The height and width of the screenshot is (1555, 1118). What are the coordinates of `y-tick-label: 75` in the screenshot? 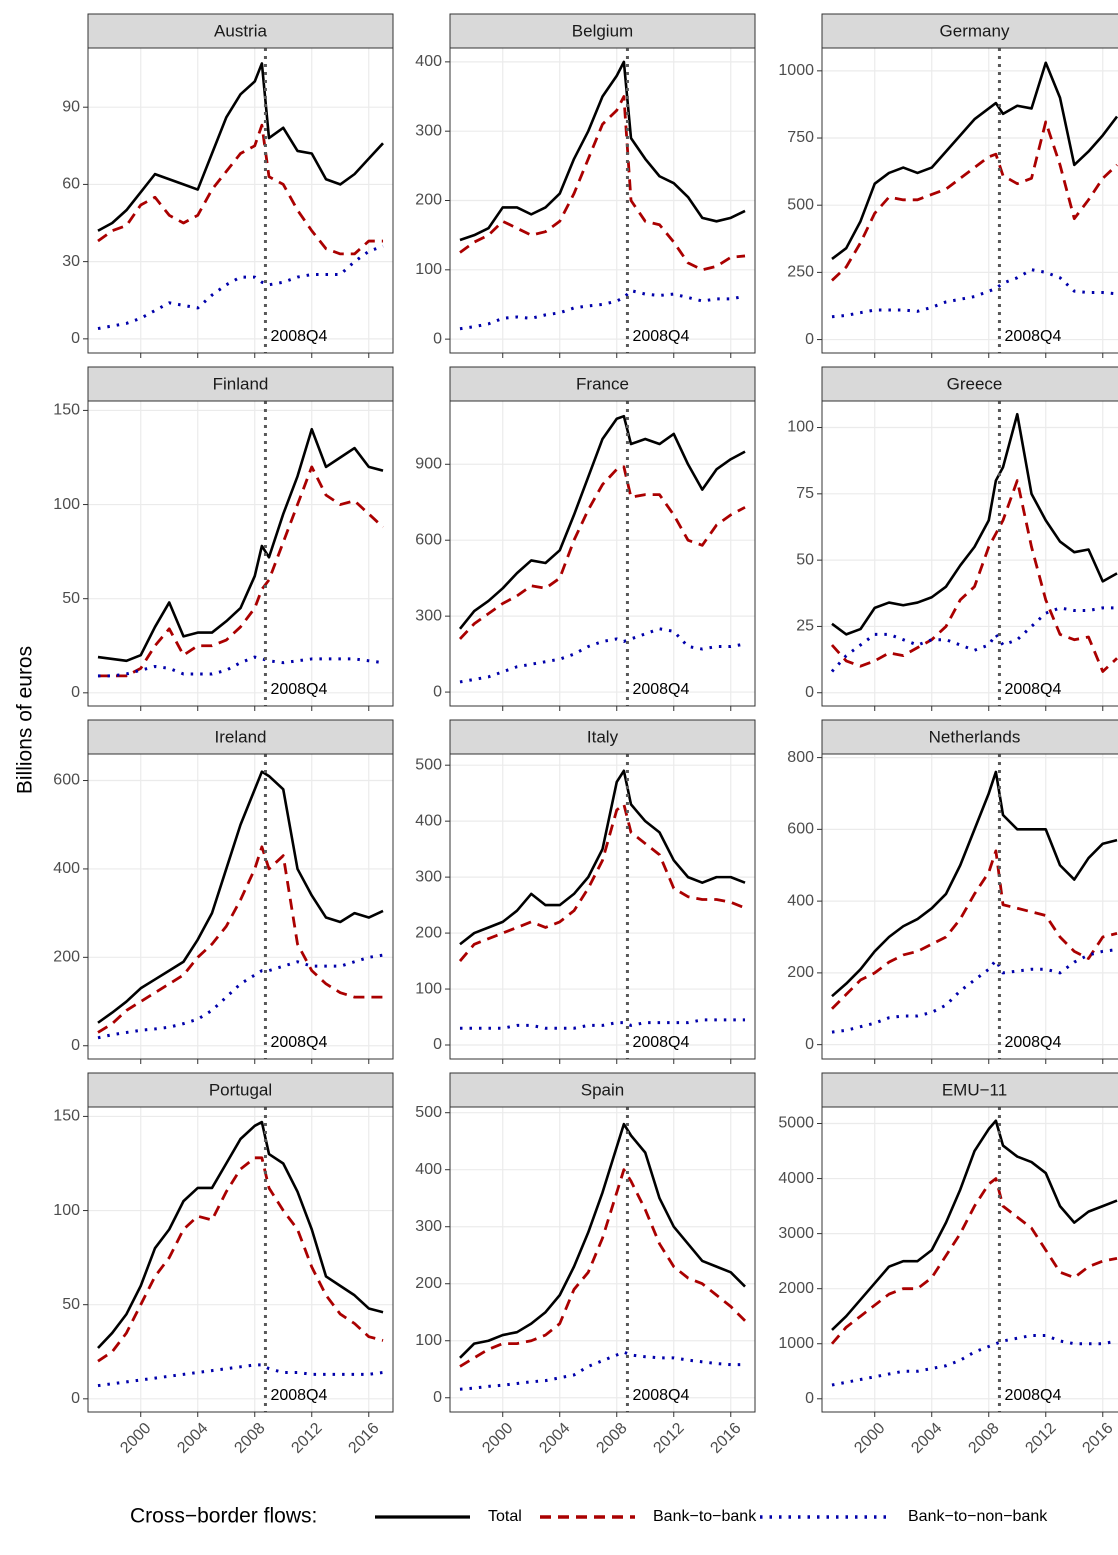 It's located at (805, 493).